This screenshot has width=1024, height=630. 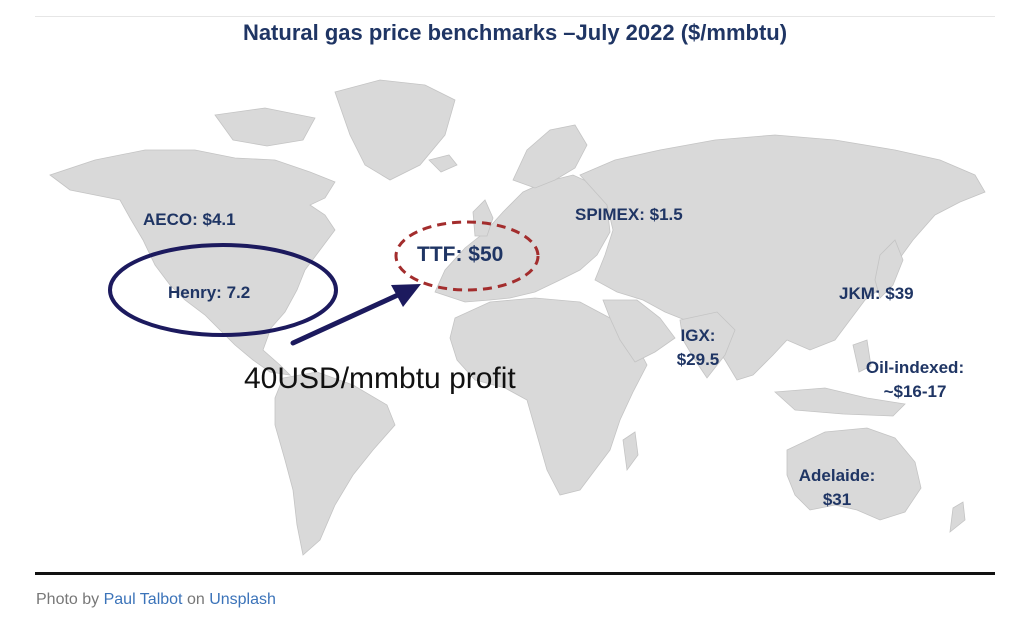 What do you see at coordinates (550, 156) in the screenshot?
I see `scandinavia-landmass` at bounding box center [550, 156].